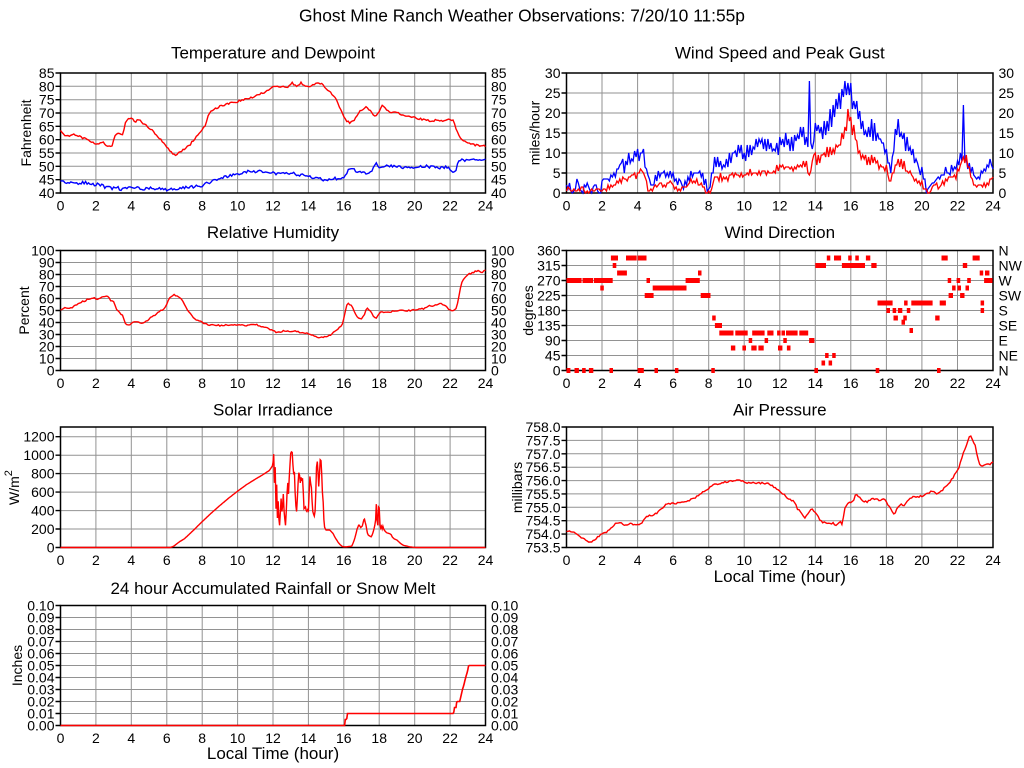  What do you see at coordinates (549, 266) in the screenshot?
I see `svg-text: 315` at bounding box center [549, 266].